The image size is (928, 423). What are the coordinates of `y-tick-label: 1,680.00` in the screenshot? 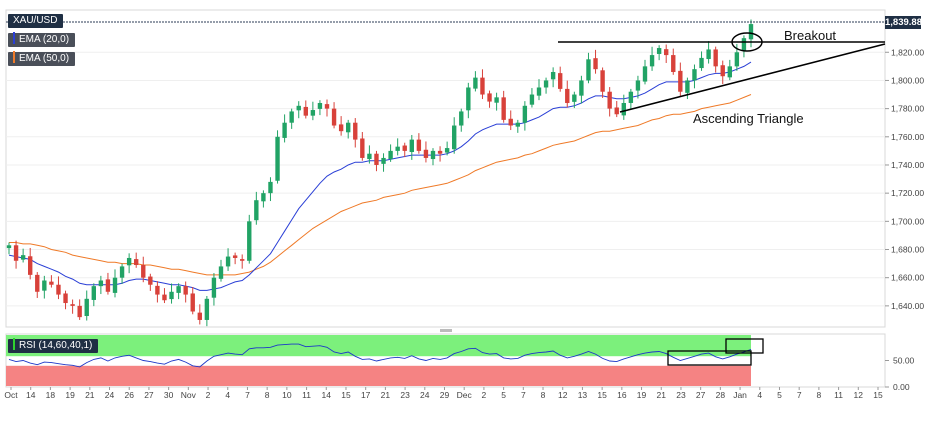 It's located at (907, 250).